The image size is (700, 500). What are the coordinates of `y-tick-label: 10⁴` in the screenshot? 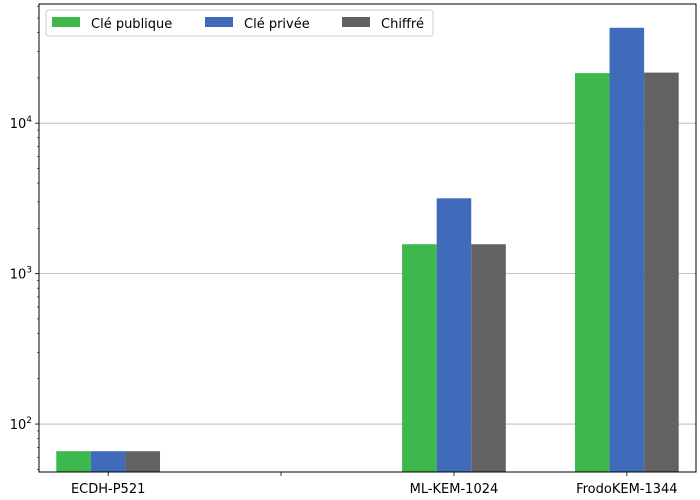 It's located at (21, 123).